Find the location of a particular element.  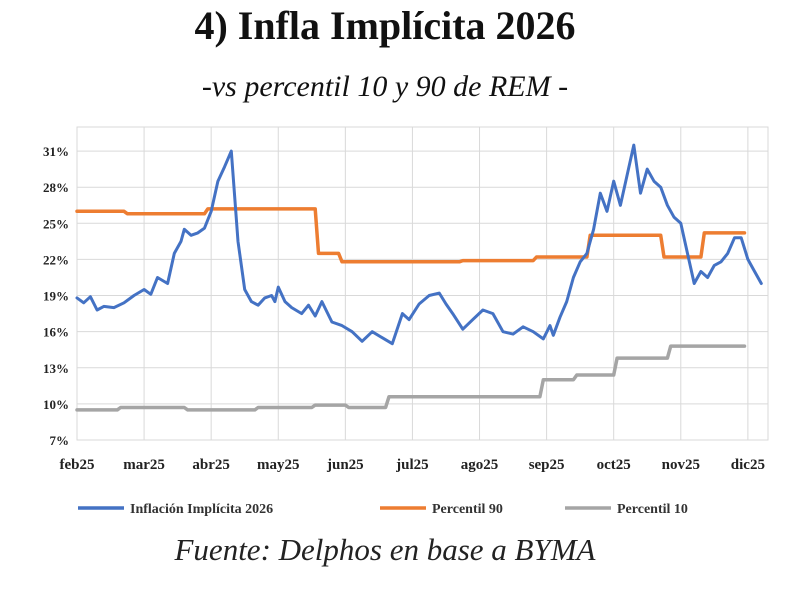

y-tick-label: 31% is located at coordinates (56, 151).